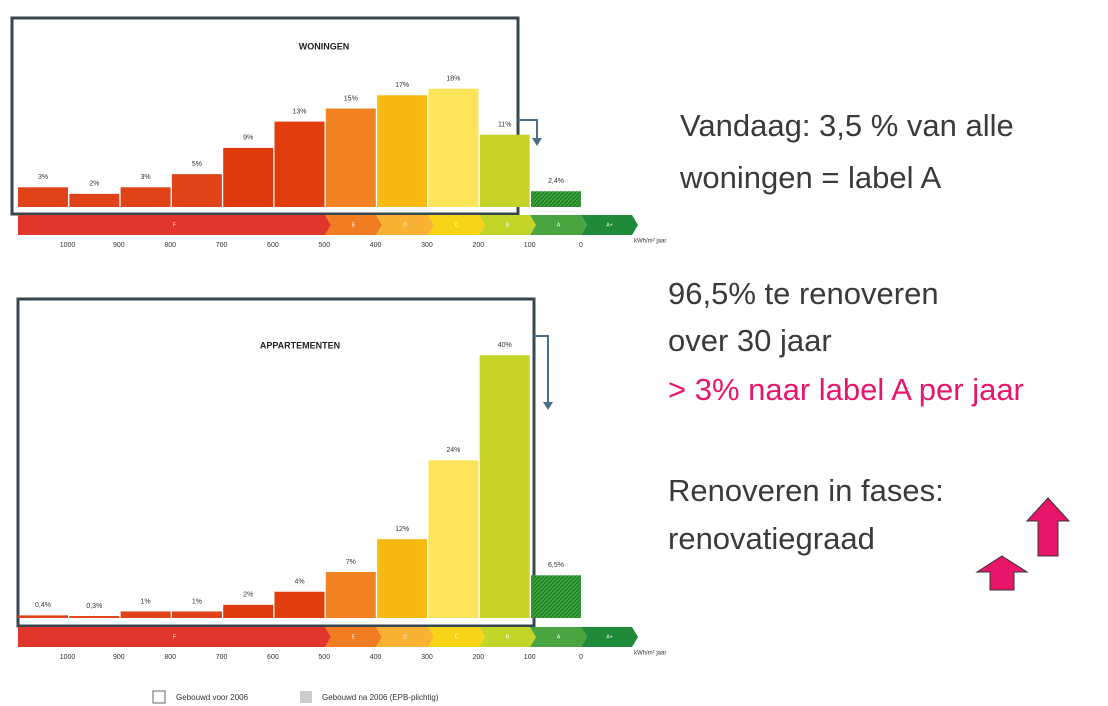 This screenshot has width=1108, height=706. Describe the element at coordinates (556, 565) in the screenshot. I see `data-label: 6,5%` at that location.